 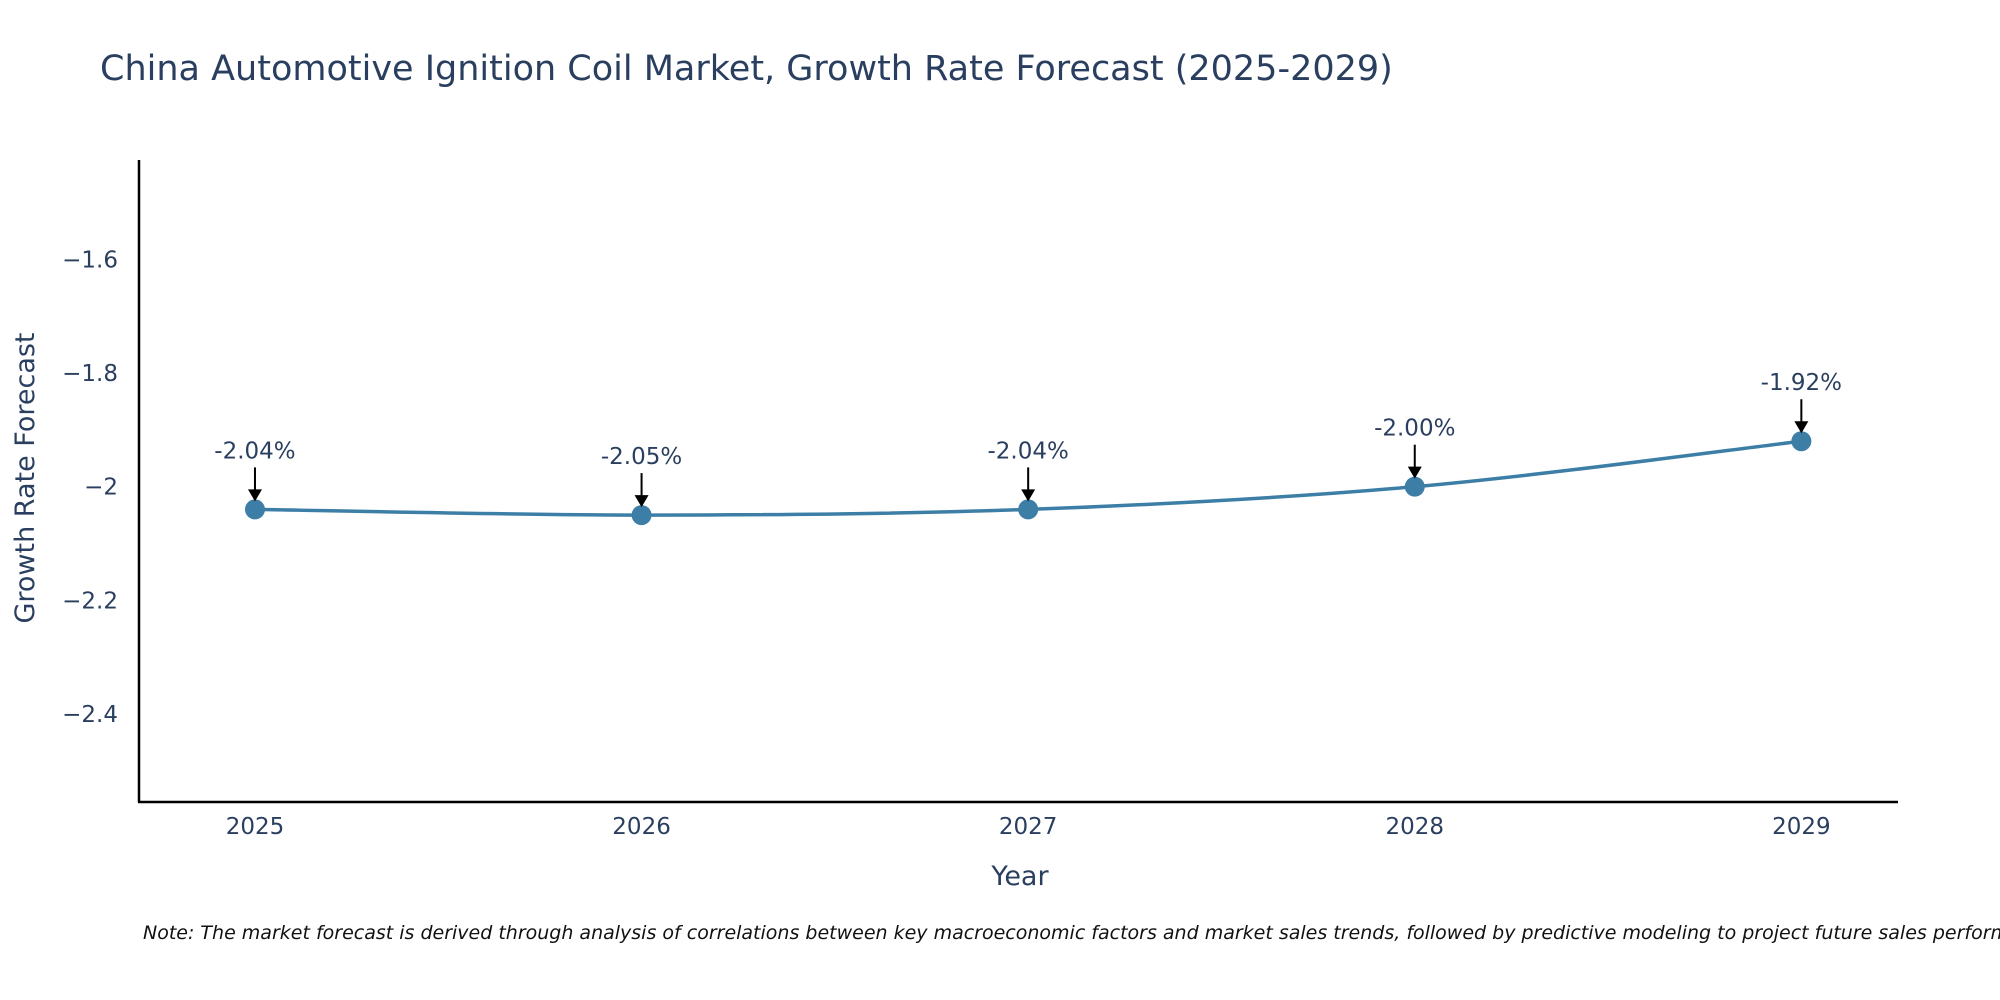 What do you see at coordinates (1019, 876) in the screenshot?
I see `x-axis-title: Year` at bounding box center [1019, 876].